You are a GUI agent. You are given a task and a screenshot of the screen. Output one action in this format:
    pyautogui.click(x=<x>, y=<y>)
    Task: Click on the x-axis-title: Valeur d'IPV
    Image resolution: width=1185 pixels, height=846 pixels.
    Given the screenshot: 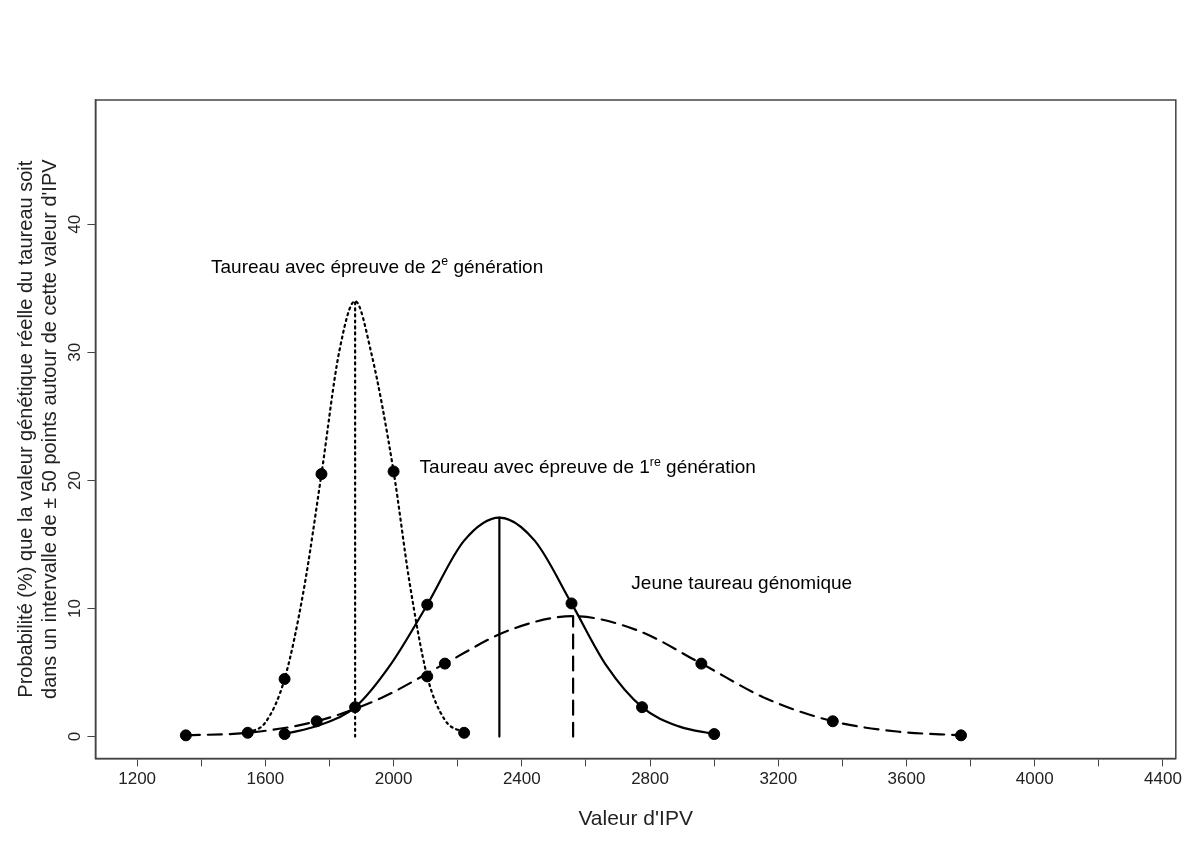 What is the action you would take?
    pyautogui.click(x=635, y=818)
    